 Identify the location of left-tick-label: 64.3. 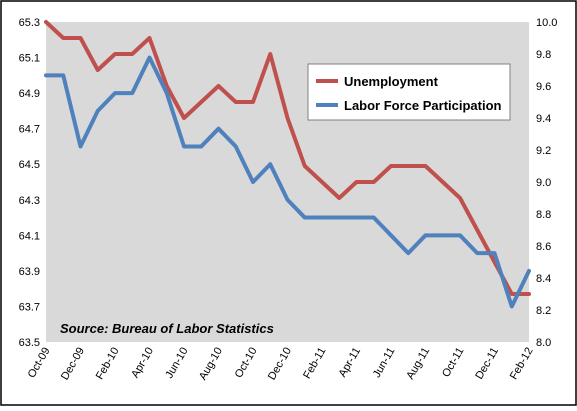
(29, 201).